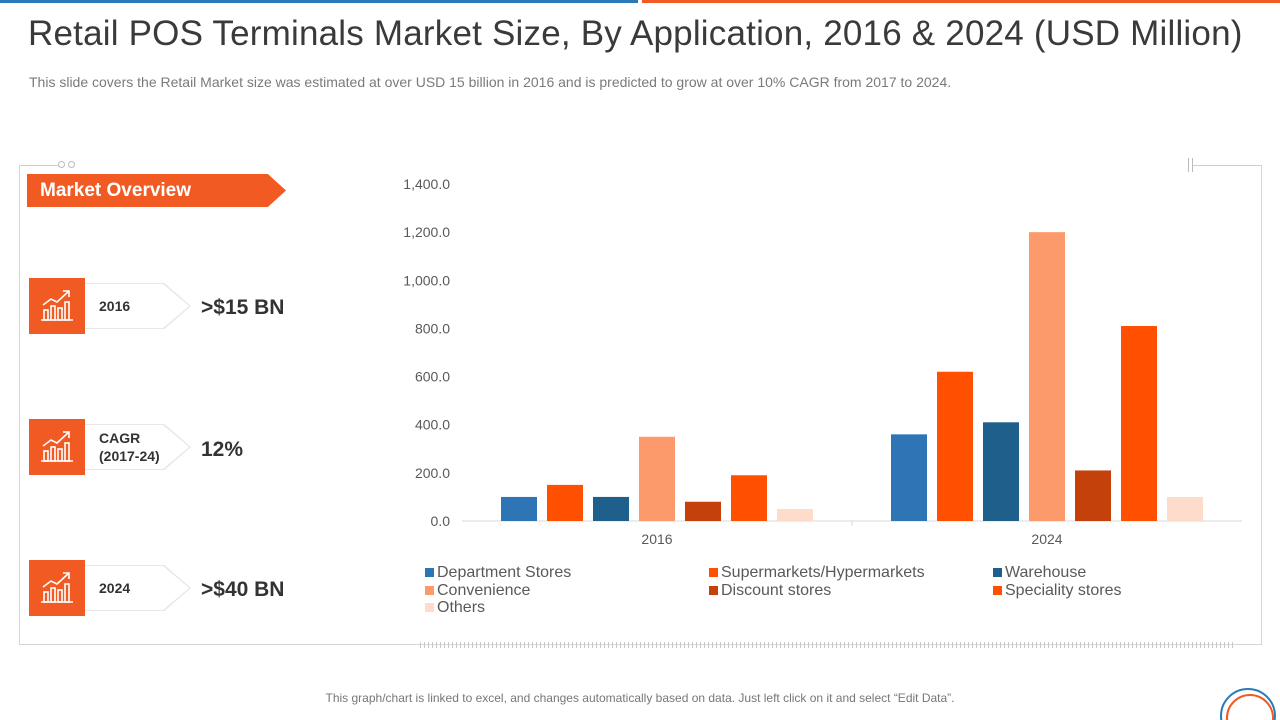 The image size is (1280, 720). What do you see at coordinates (41, 165) in the screenshot?
I see `panel-top-edge-left` at bounding box center [41, 165].